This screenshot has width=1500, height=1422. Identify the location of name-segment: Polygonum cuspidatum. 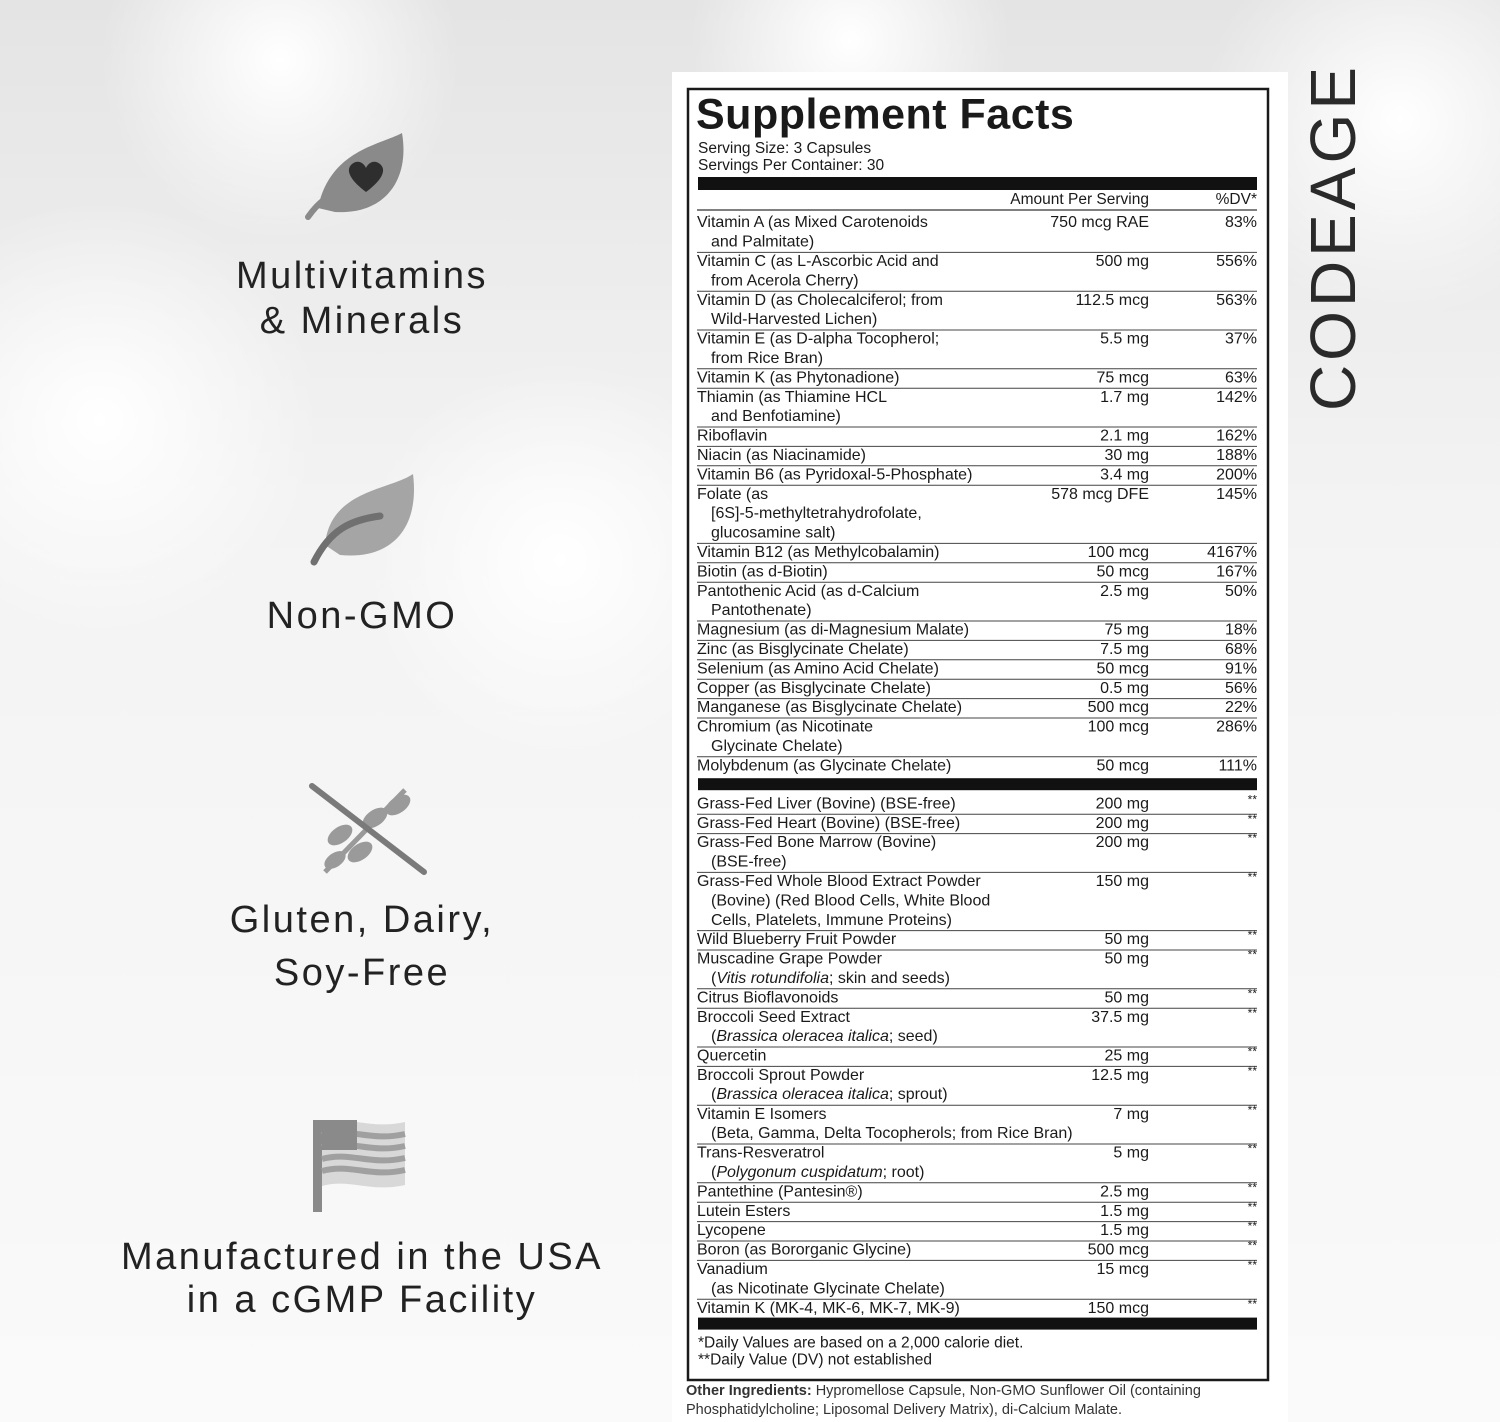
(799, 1172).